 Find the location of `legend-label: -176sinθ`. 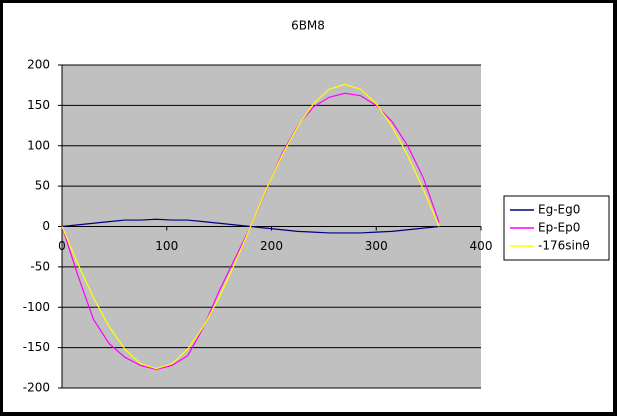

legend-label: -176sinθ is located at coordinates (564, 246).